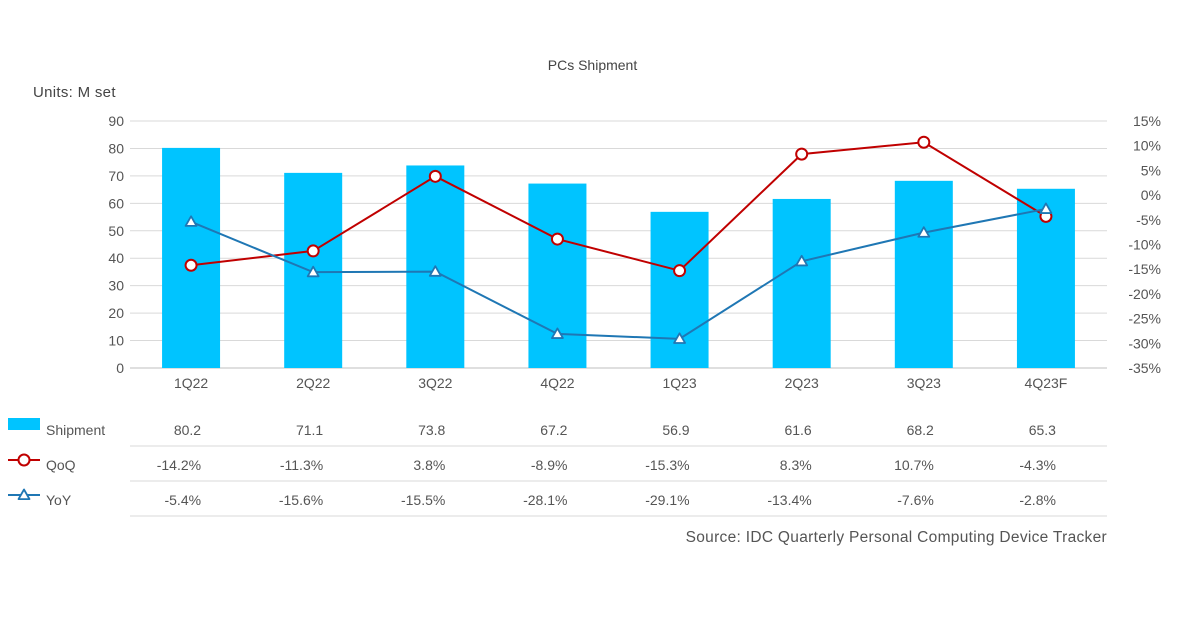 Image resolution: width=1185 pixels, height=626 pixels. What do you see at coordinates (431, 430) in the screenshot?
I see `shipment-table-cell: 73.8` at bounding box center [431, 430].